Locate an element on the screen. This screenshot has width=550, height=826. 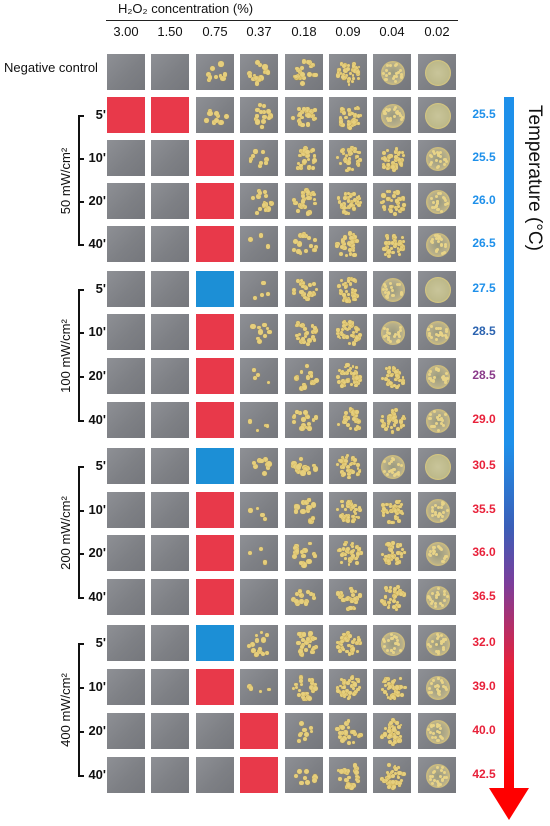
temperature-value: 25.5 is located at coordinates (484, 157).